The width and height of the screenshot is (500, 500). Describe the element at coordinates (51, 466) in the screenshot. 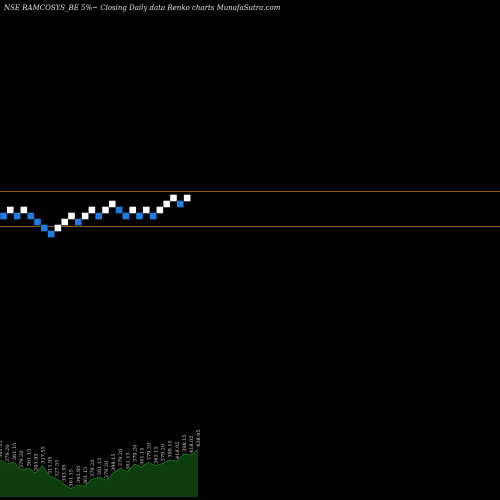

I see `volume-price-label: 311.95` at that location.